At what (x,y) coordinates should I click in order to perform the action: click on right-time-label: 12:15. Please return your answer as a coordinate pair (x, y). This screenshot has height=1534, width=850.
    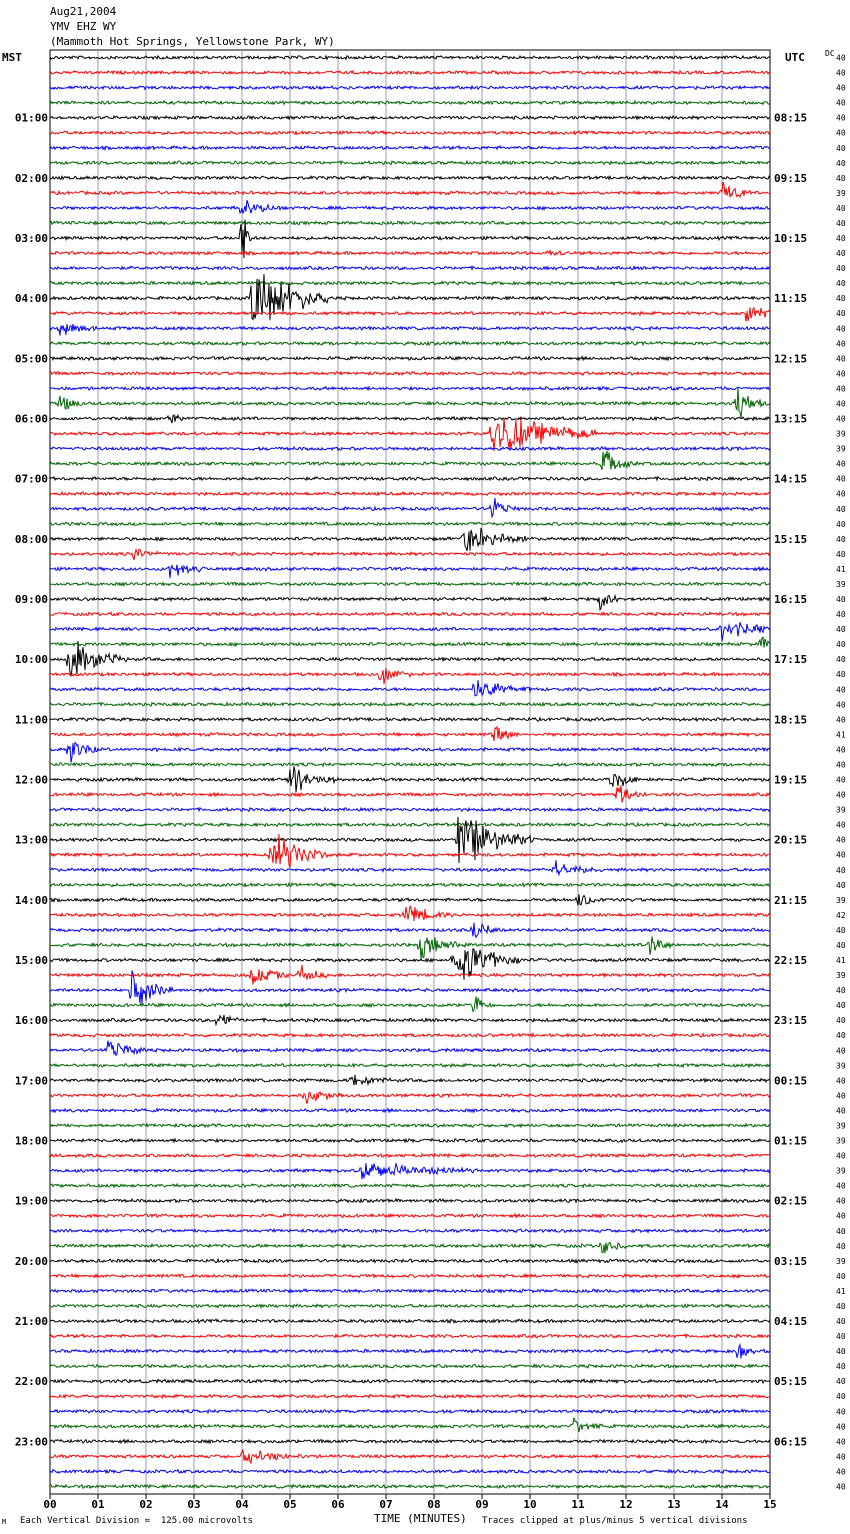
    Looking at the image, I should click on (790, 358).